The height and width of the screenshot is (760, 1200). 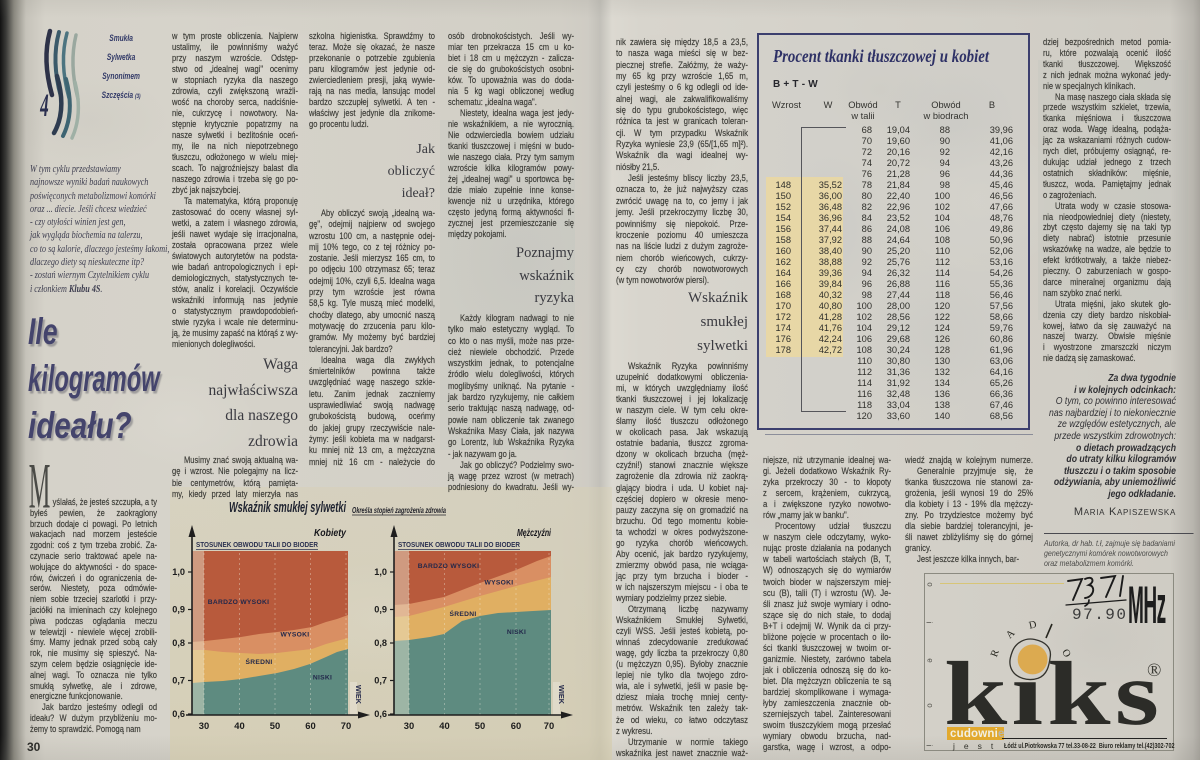 I want to click on svg-text: Kobiety, so click(x=330, y=533).